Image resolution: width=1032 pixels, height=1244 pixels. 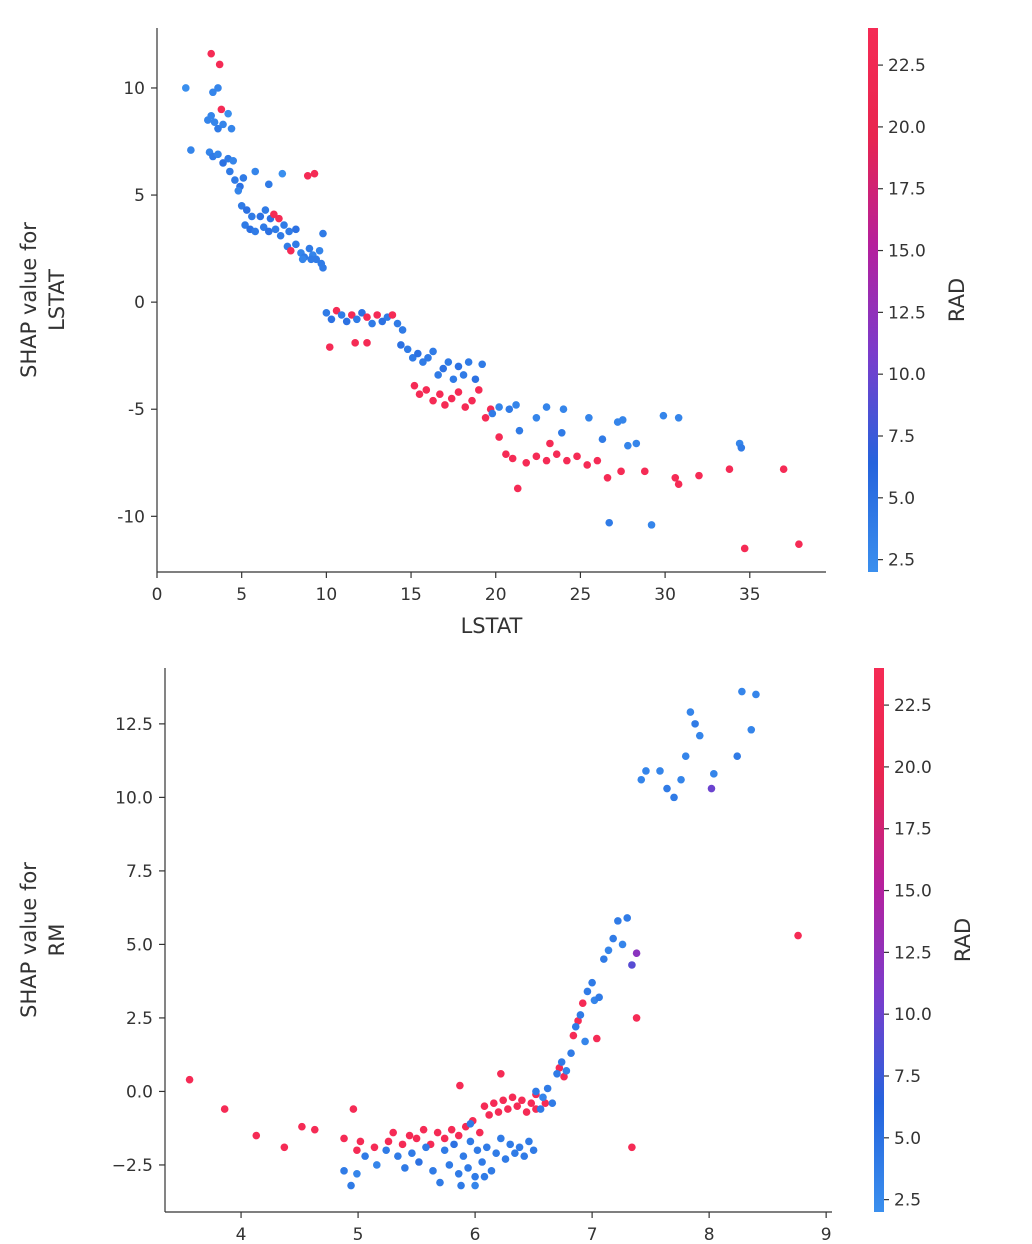 What do you see at coordinates (136, 410) in the screenshot?
I see `y-tick-label: -5` at bounding box center [136, 410].